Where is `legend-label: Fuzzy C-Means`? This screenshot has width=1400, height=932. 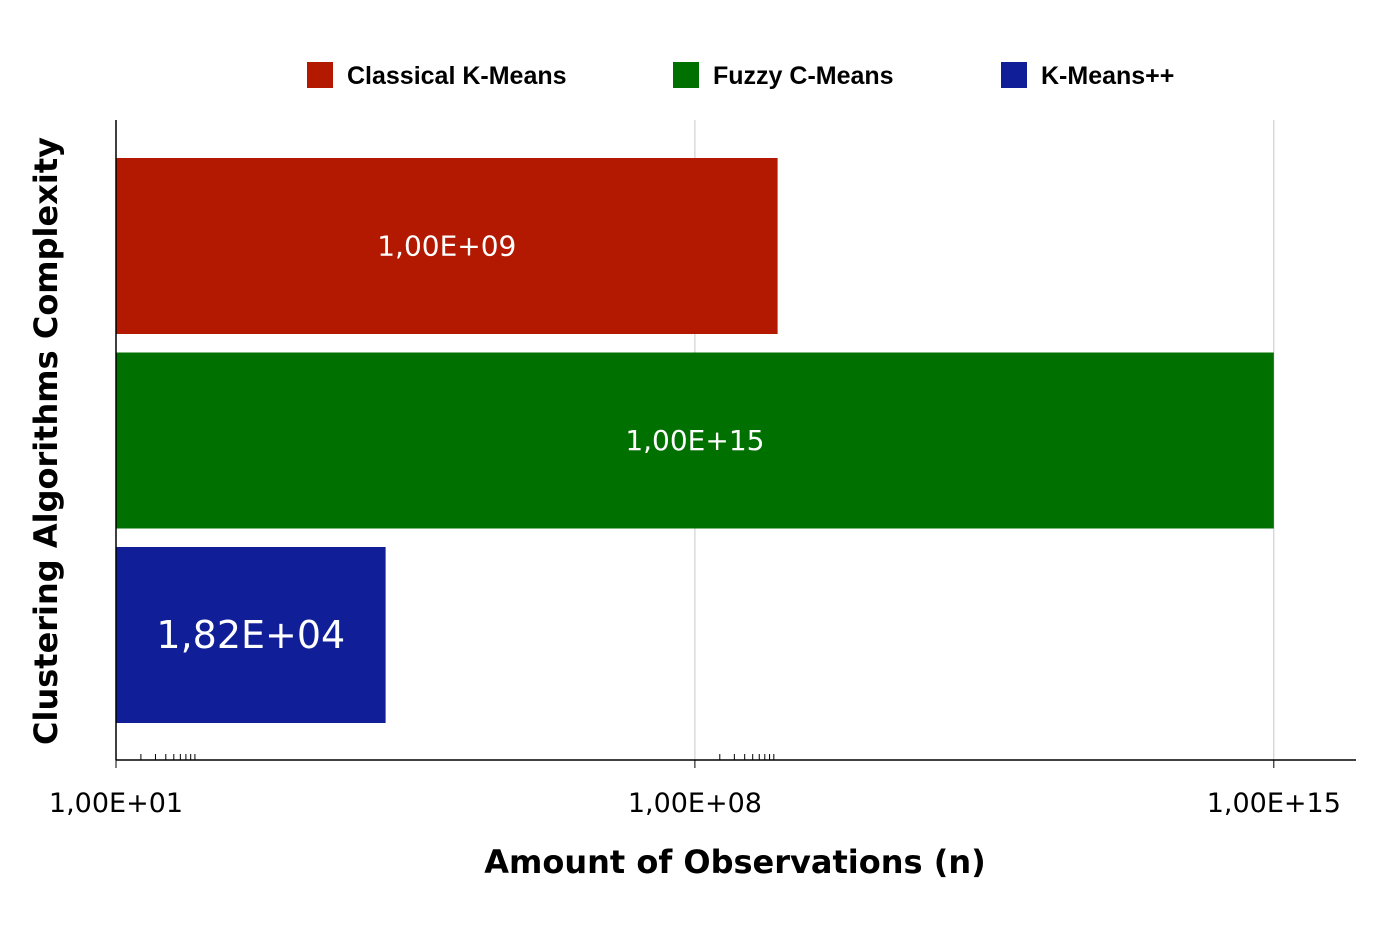
legend-label: Fuzzy C-Means is located at coordinates (803, 76).